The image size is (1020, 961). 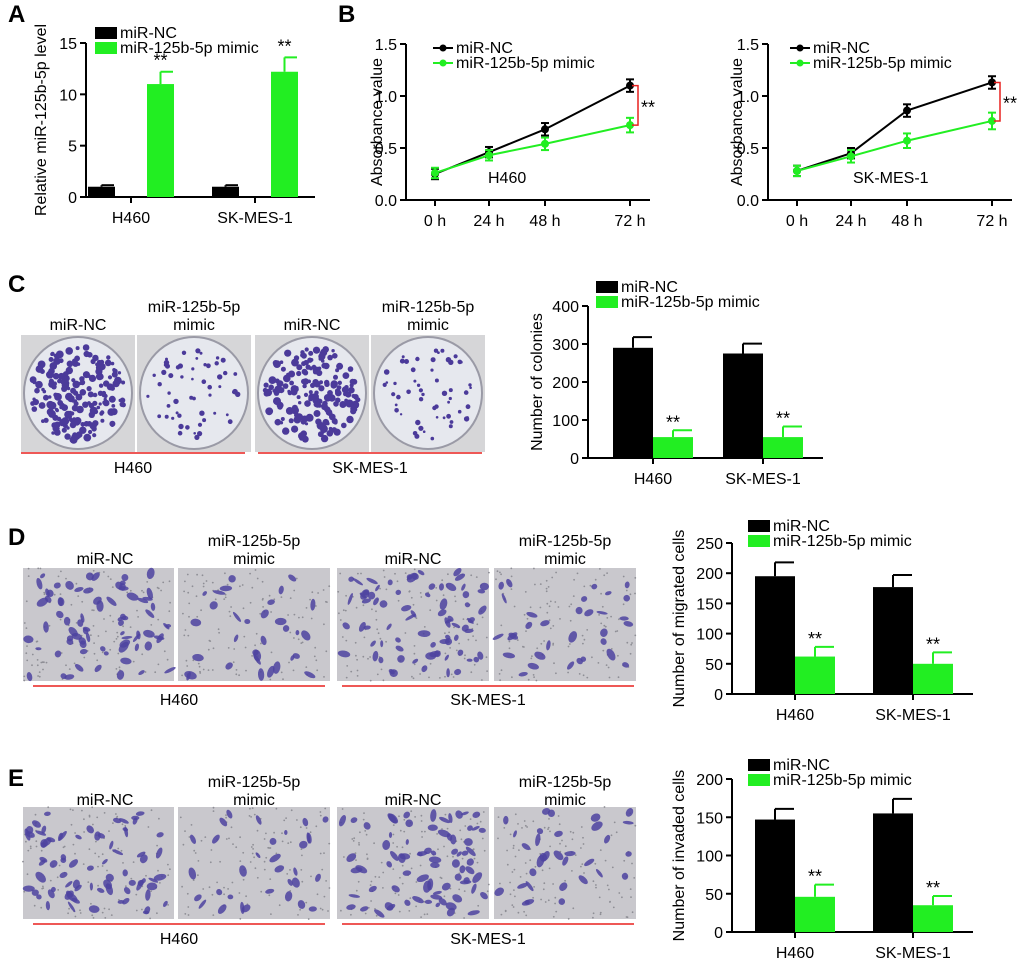 What do you see at coordinates (629, 221) in the screenshot?
I see `x-tick-label: 72 h` at bounding box center [629, 221].